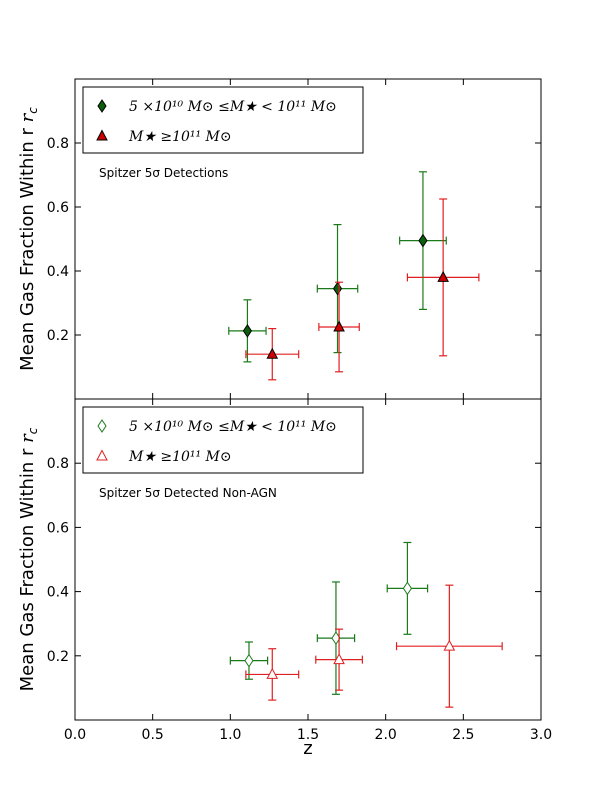  What do you see at coordinates (75, 735) in the screenshot?
I see `x-tick-label: 0.0` at bounding box center [75, 735].